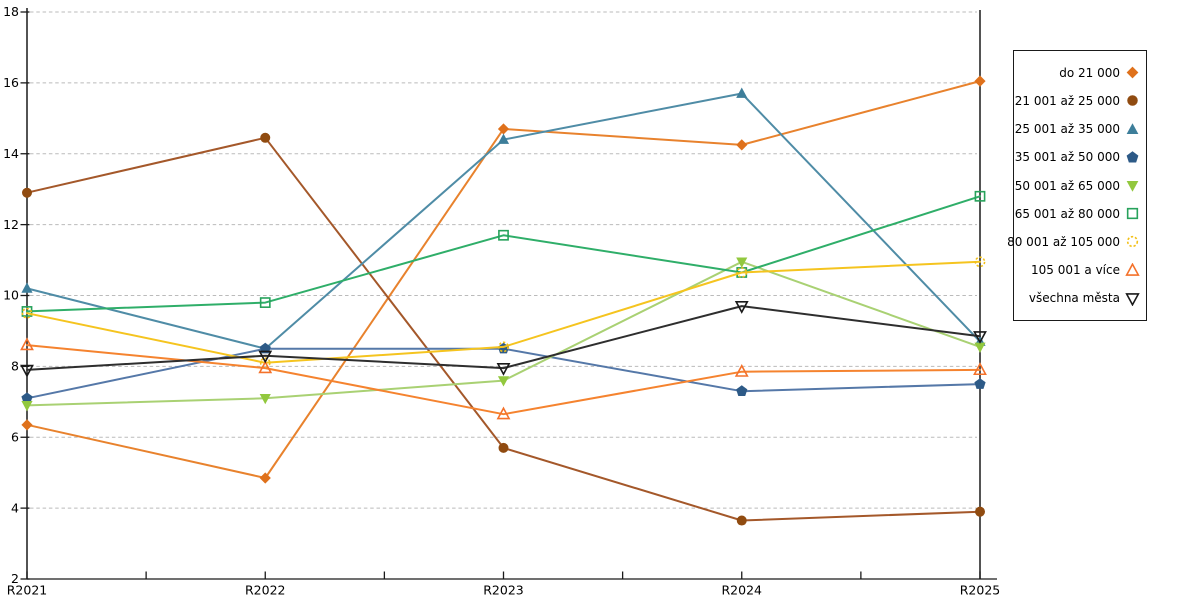  I want to click on legend-item: 25 001 až 35 000, so click(1077, 129).